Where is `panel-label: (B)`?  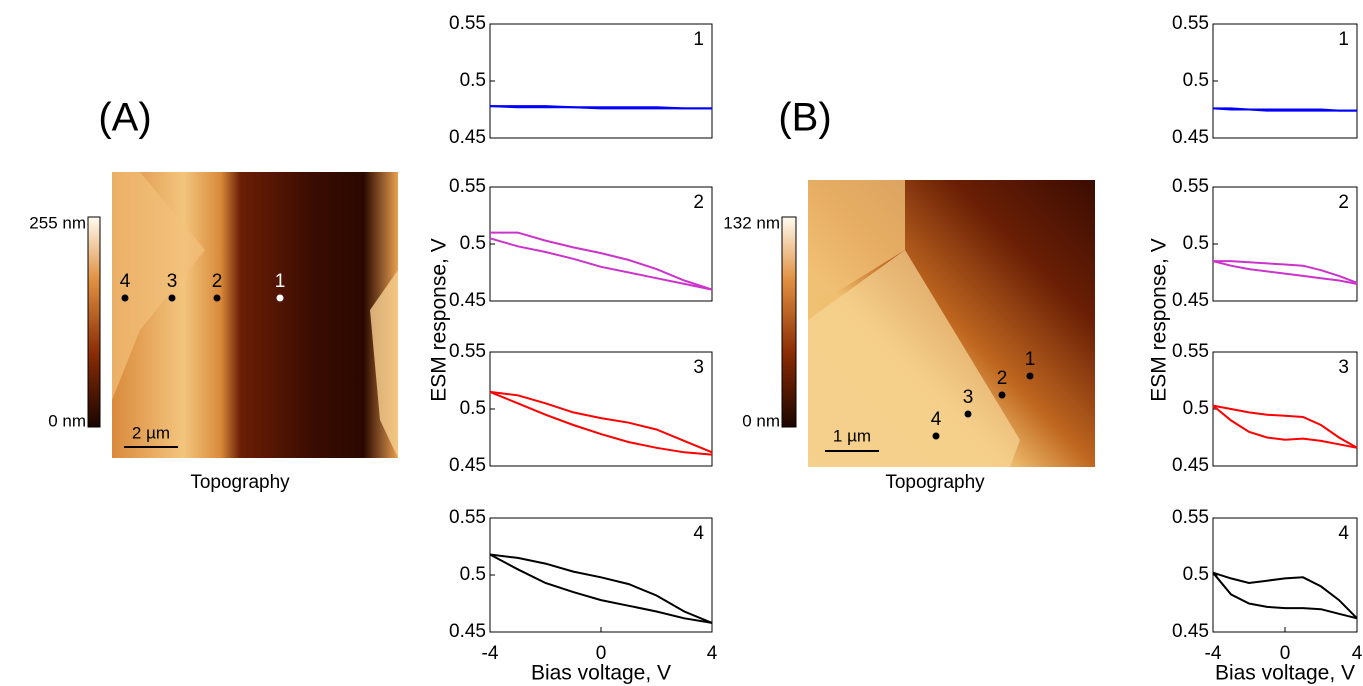 panel-label: (B) is located at coordinates (804, 118).